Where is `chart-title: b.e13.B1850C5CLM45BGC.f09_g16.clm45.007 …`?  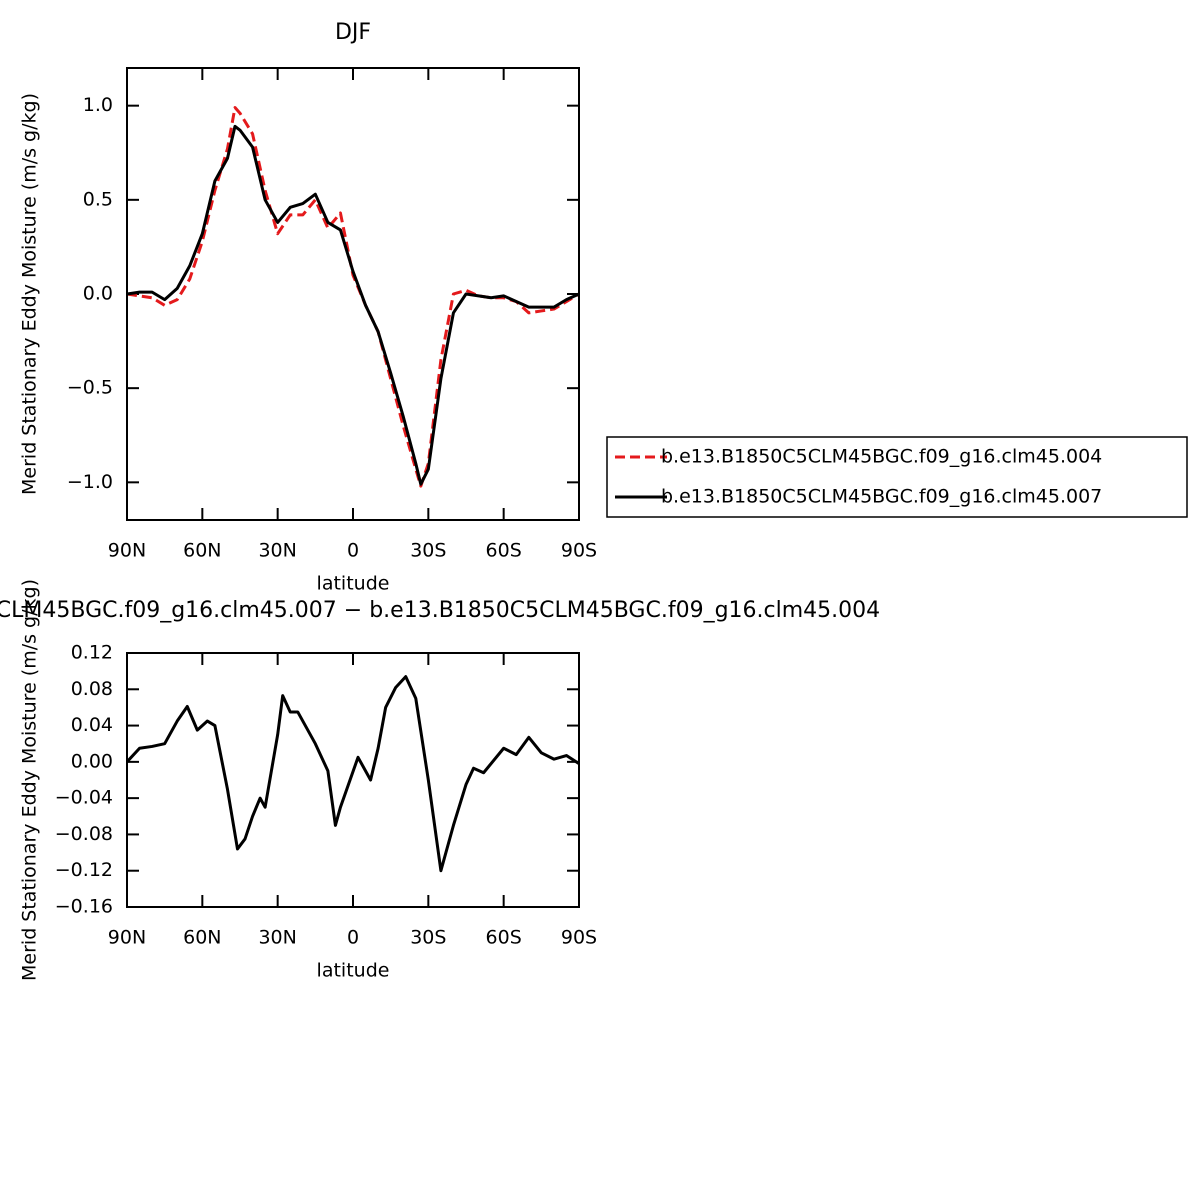
chart-title: b.e13.B1850C5CLM45BGC.f09_g16.clm45.007 … is located at coordinates (440, 610).